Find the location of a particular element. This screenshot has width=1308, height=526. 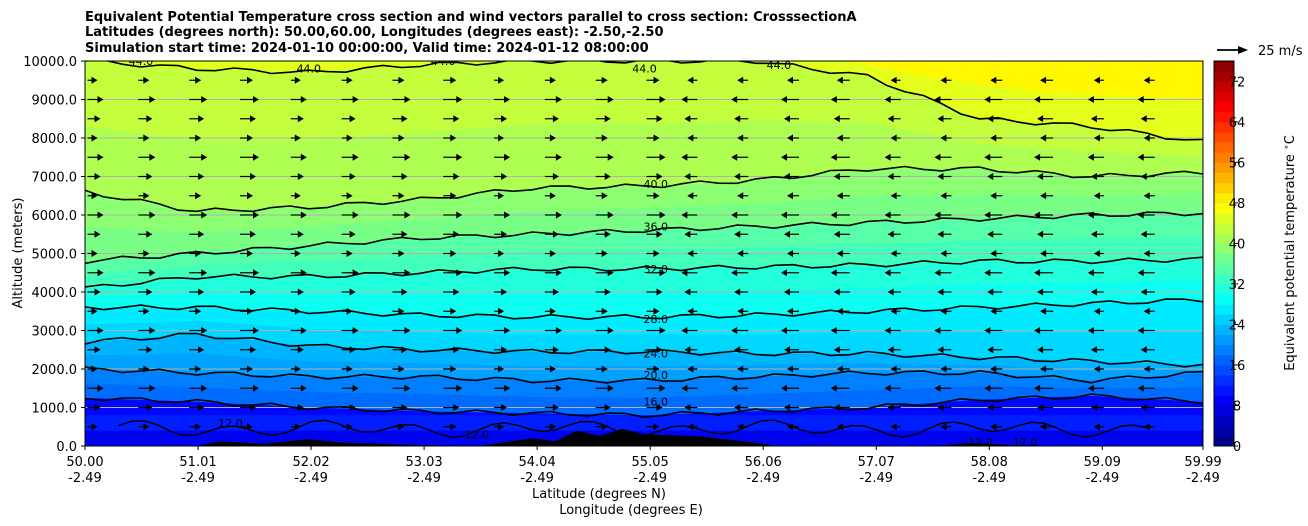

colorbar-tick-label: 32 is located at coordinates (1237, 285).